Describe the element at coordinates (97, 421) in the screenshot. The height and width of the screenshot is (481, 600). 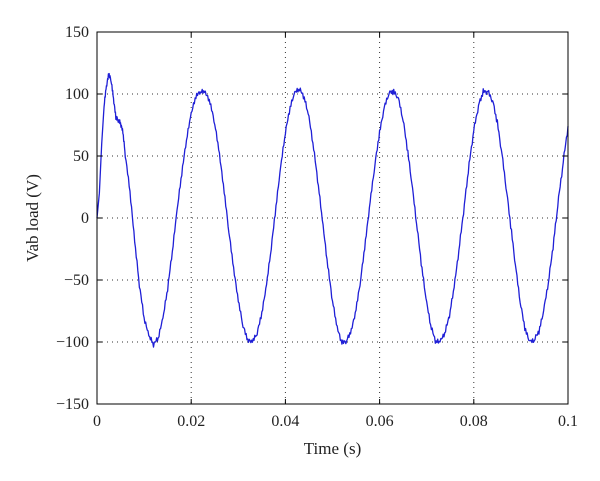
I see `x-tick-label: 0` at that location.